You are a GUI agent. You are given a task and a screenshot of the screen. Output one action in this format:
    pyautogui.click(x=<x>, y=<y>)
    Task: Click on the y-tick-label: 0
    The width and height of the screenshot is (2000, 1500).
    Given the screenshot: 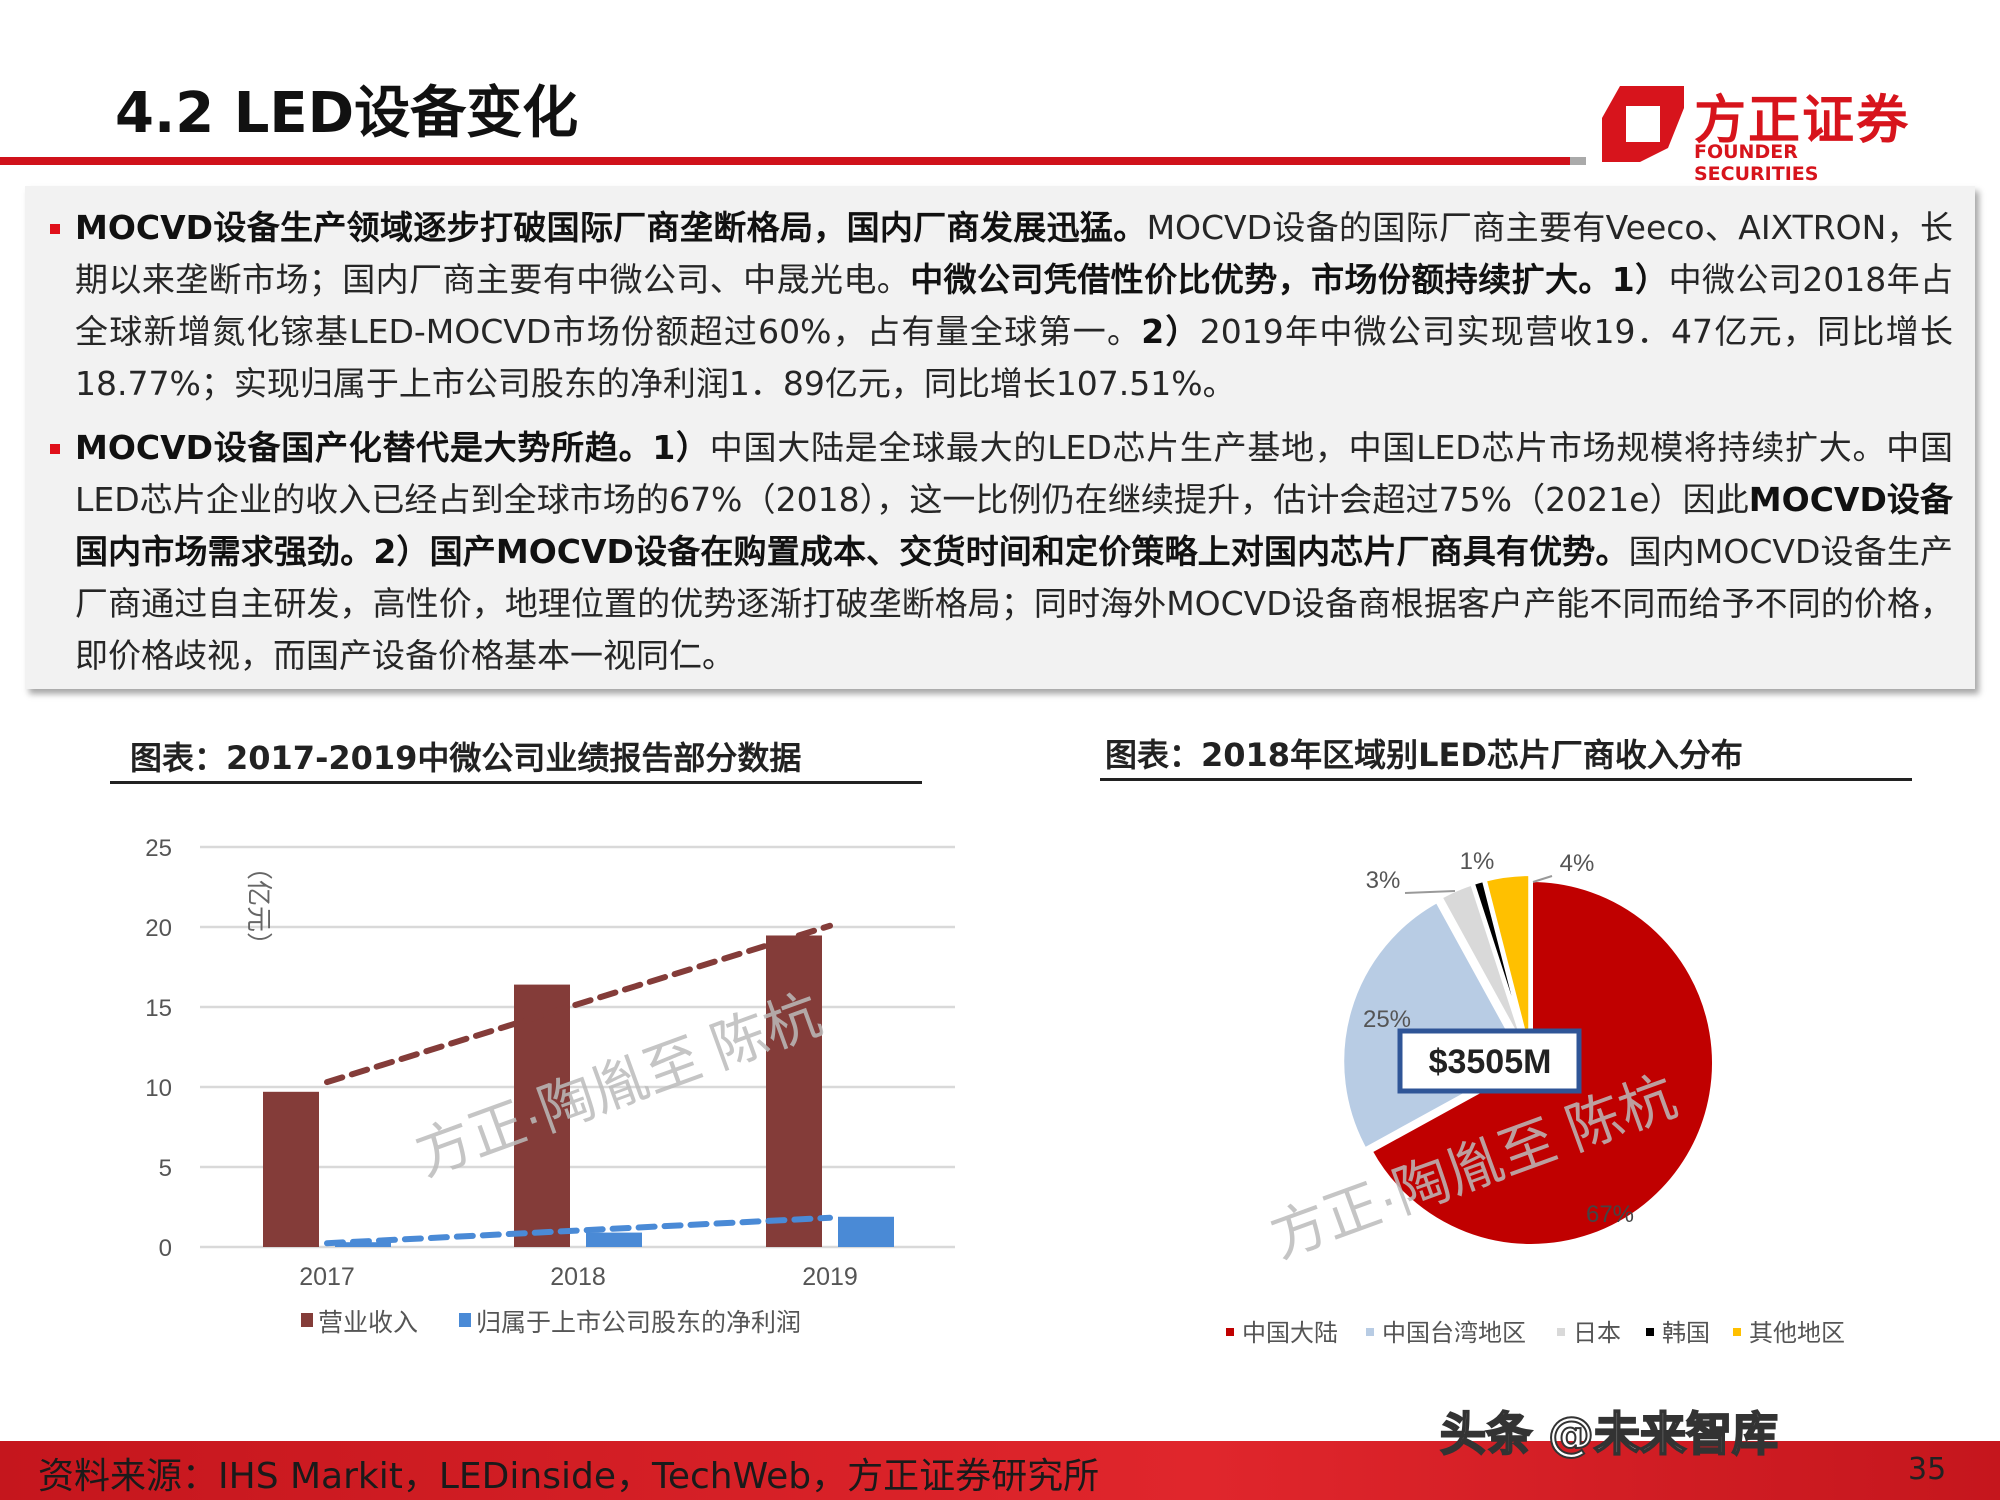 What is the action you would take?
    pyautogui.click(x=165, y=1248)
    